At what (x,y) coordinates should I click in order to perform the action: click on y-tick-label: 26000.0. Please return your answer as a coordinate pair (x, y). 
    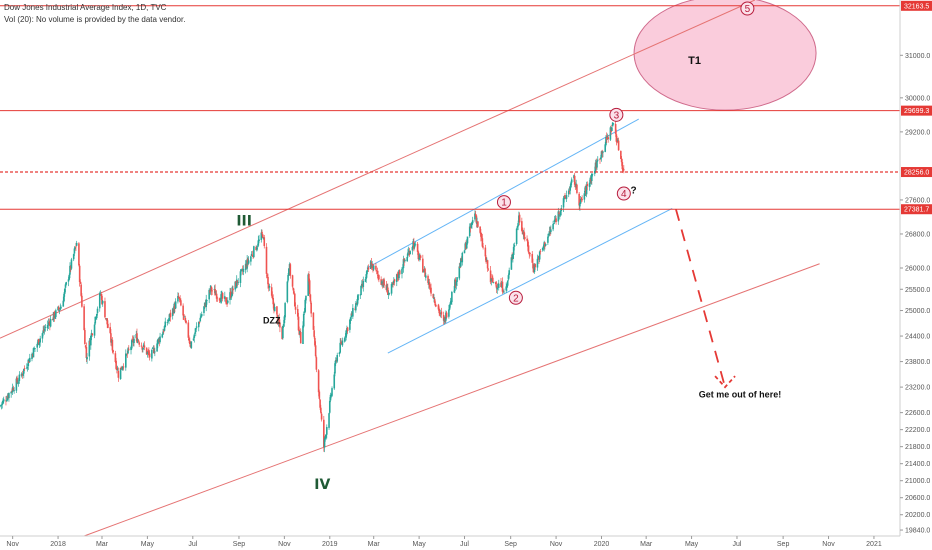
    Looking at the image, I should click on (917, 269).